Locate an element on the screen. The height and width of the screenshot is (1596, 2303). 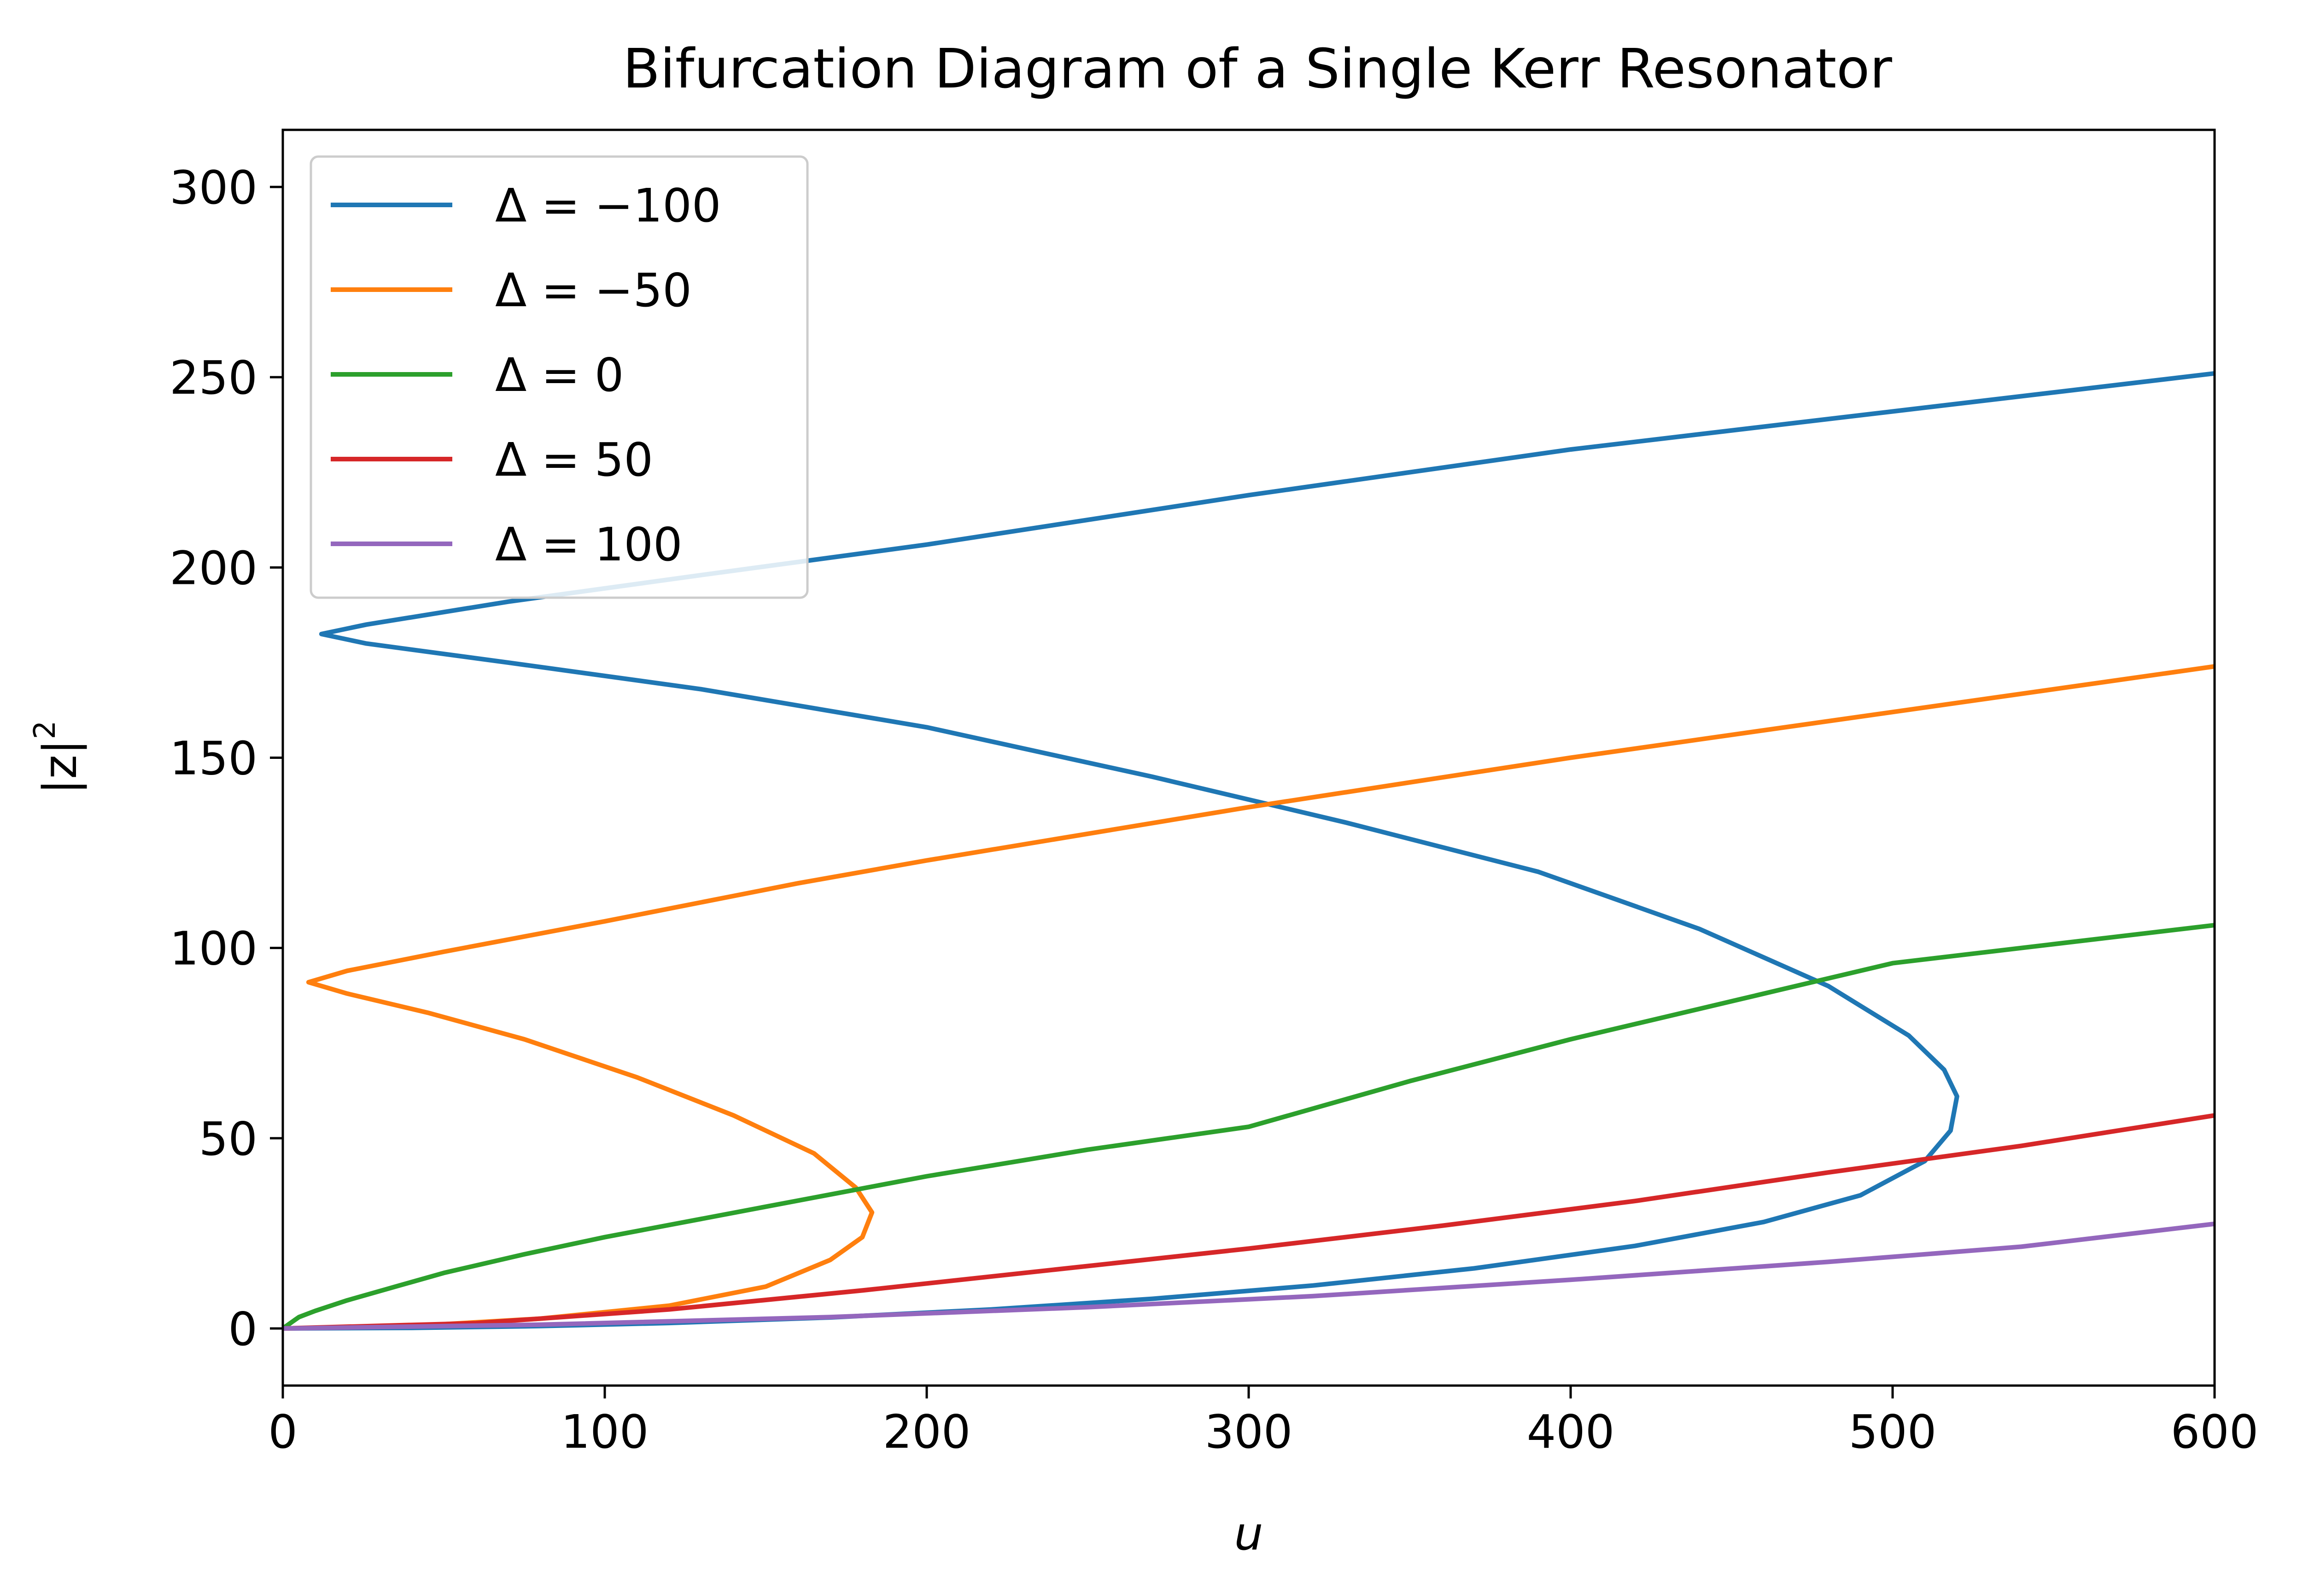
legend-label-2: Δ = 0 is located at coordinates (559, 375).